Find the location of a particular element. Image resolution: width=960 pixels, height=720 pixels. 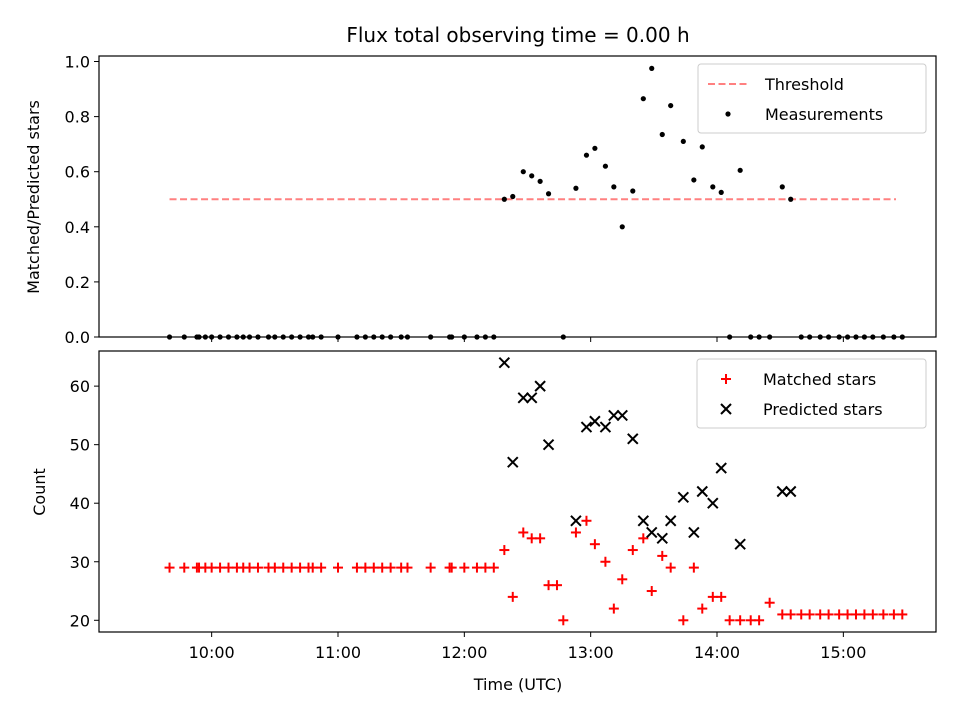

x-axis-label: Time (UTC) is located at coordinates (517, 684).